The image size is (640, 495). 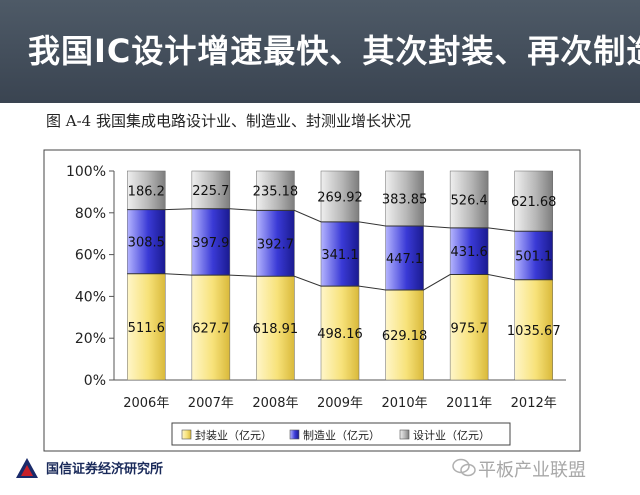 I want to click on data-label: 392.7, so click(x=275, y=244).